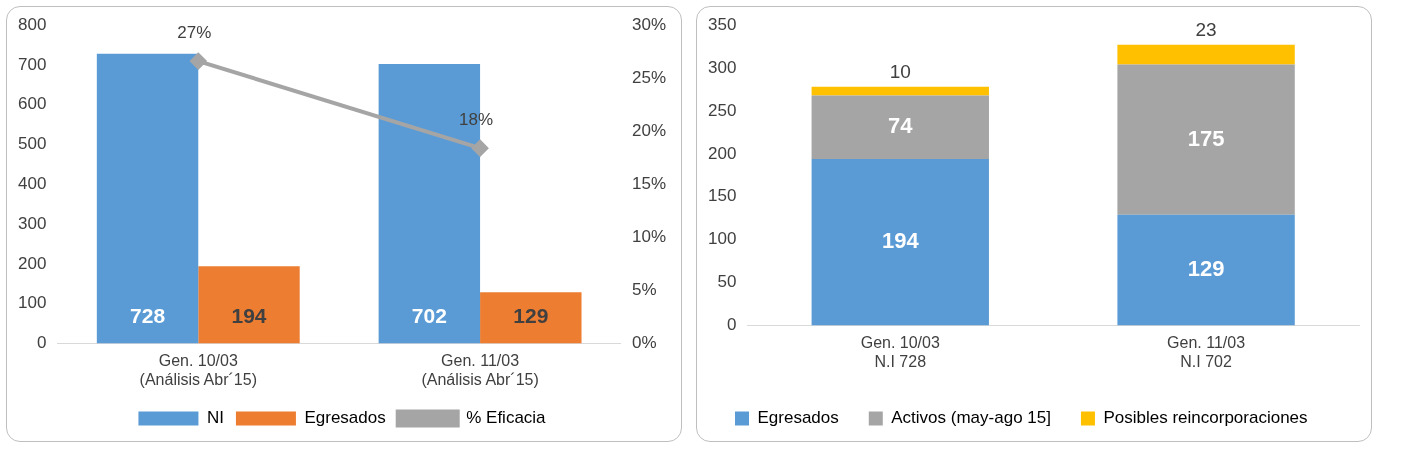 This screenshot has width=1406, height=449. What do you see at coordinates (722, 24) in the screenshot?
I see `y-tick-label: 350` at bounding box center [722, 24].